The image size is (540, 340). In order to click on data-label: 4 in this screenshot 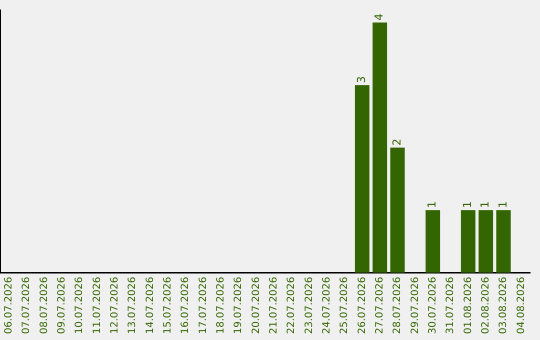, I will do `click(379, 17)`.